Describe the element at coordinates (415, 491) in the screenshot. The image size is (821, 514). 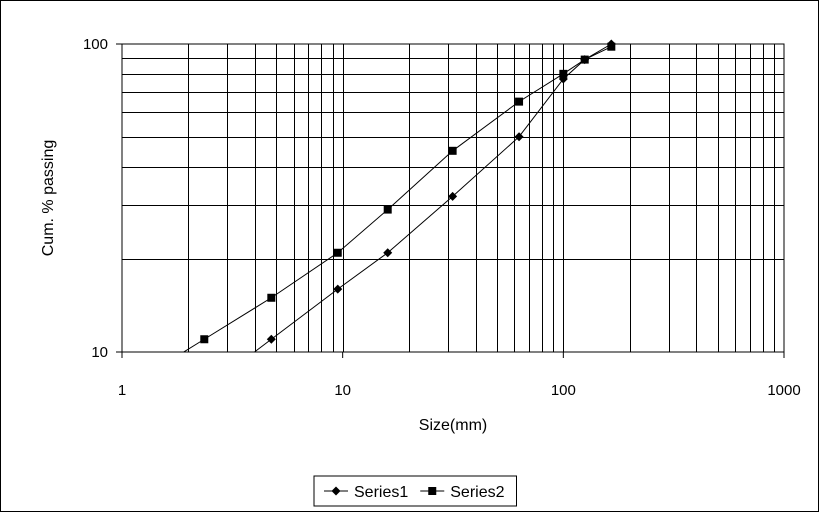
I see `legend: Series1 Series2` at that location.